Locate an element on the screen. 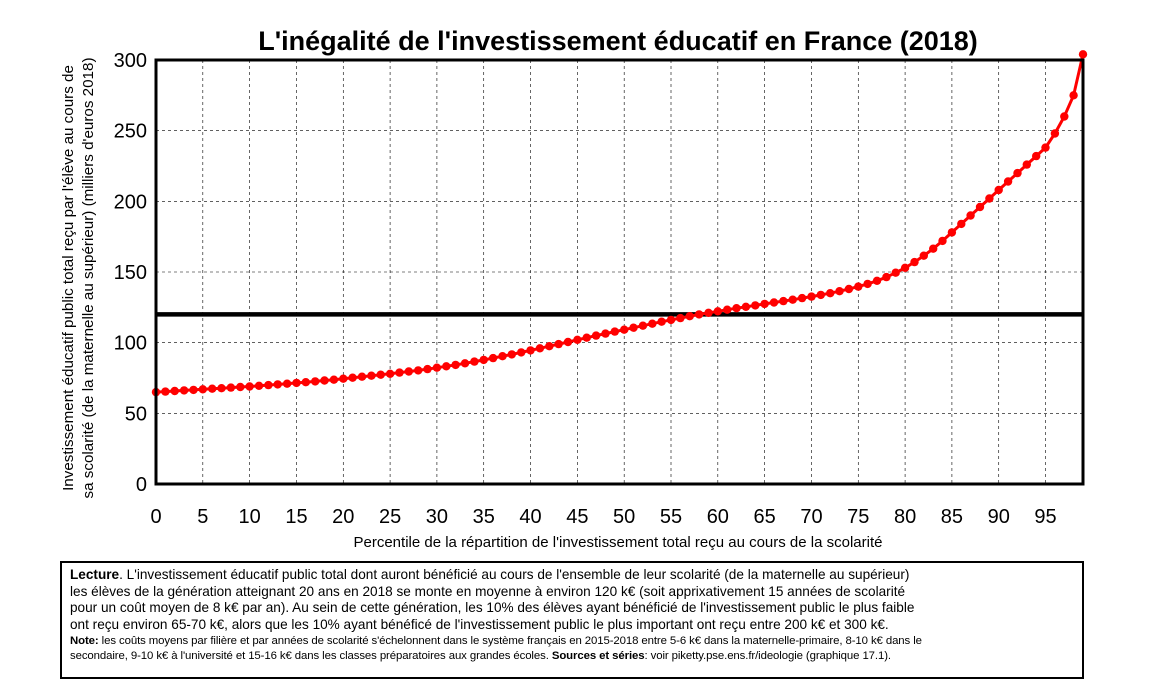  lecture-label: Lecture is located at coordinates (95, 574).